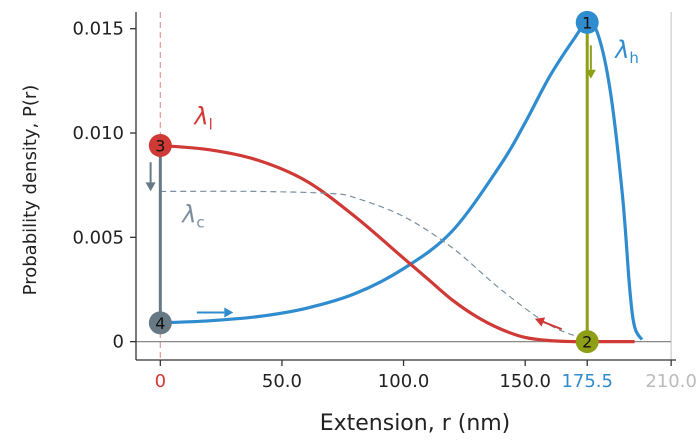 This screenshot has width=700, height=448. I want to click on state-point-label-3: 3, so click(160, 146).